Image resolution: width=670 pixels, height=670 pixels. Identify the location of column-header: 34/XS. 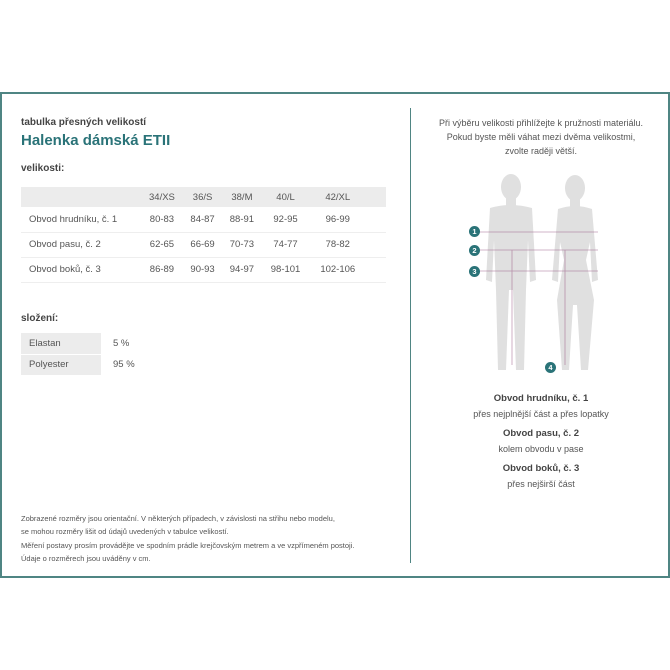
(162, 197).